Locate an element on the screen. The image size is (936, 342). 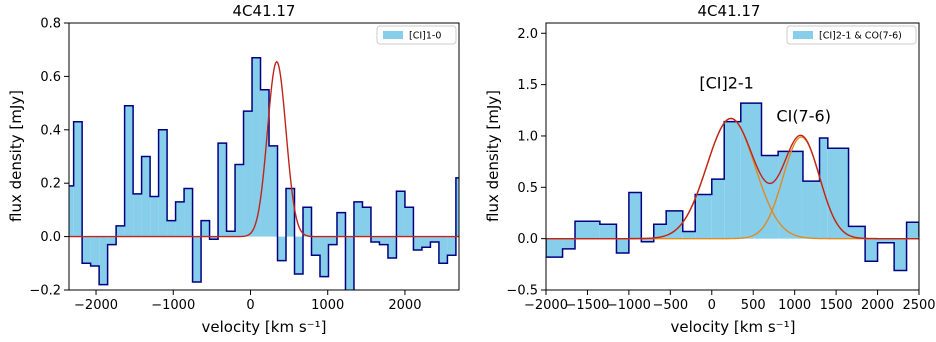
chart-right-legend-swatch is located at coordinates (803, 35).